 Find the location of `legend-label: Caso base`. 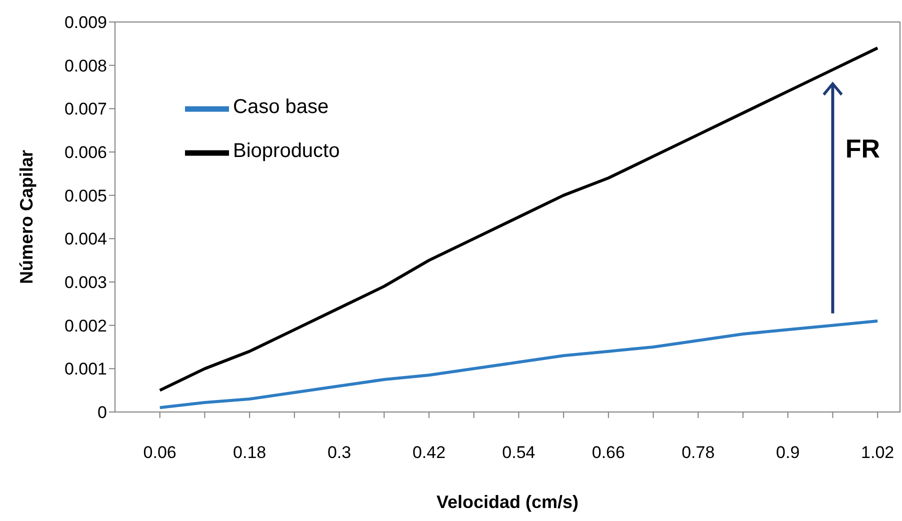

legend-label: Caso base is located at coordinates (281, 107).